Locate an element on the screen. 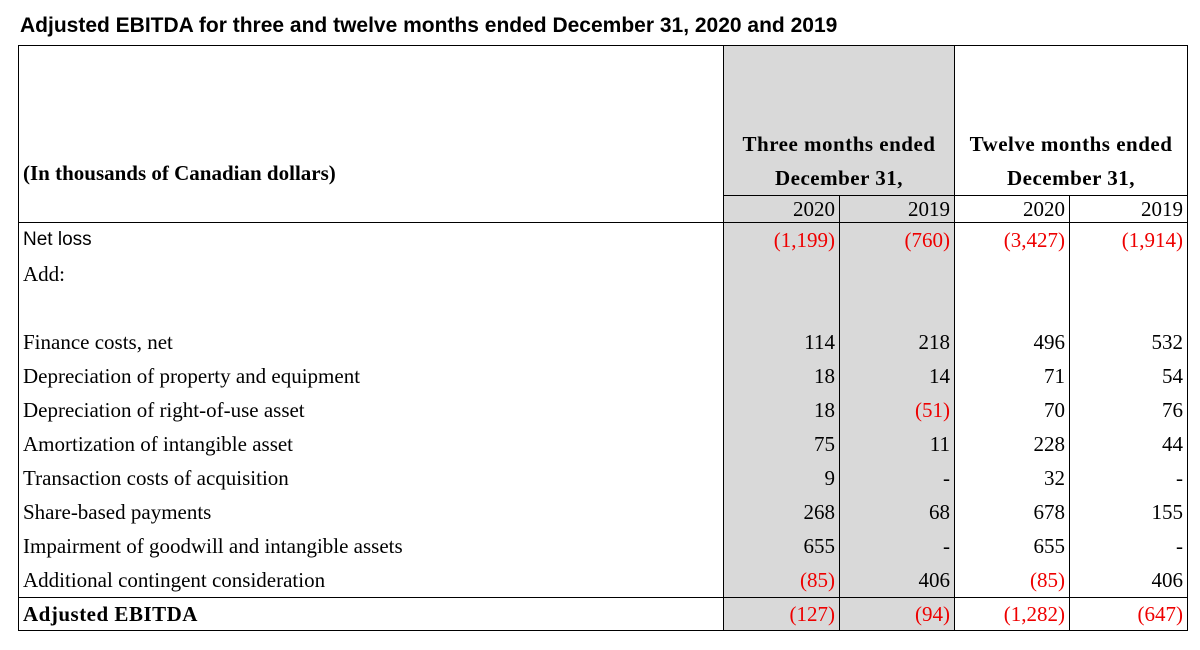 Image resolution: width=1200 pixels, height=650 pixels. cell-value: 11 is located at coordinates (897, 444).